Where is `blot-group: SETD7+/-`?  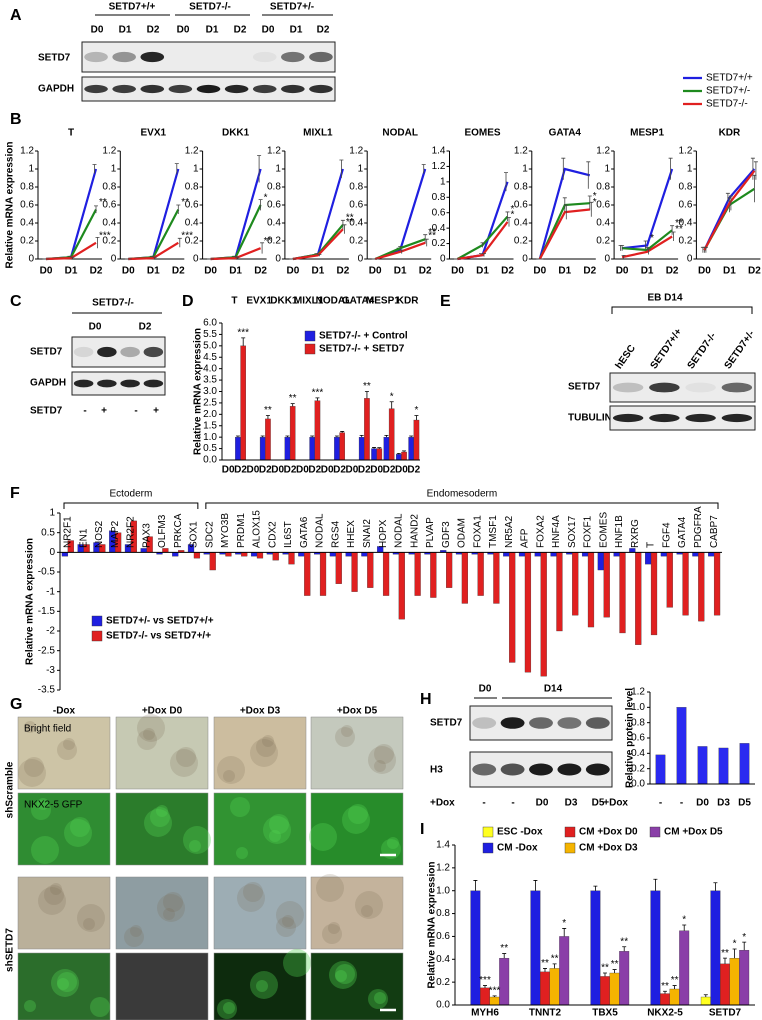
blot-group: SETD7+/- is located at coordinates (292, 7).